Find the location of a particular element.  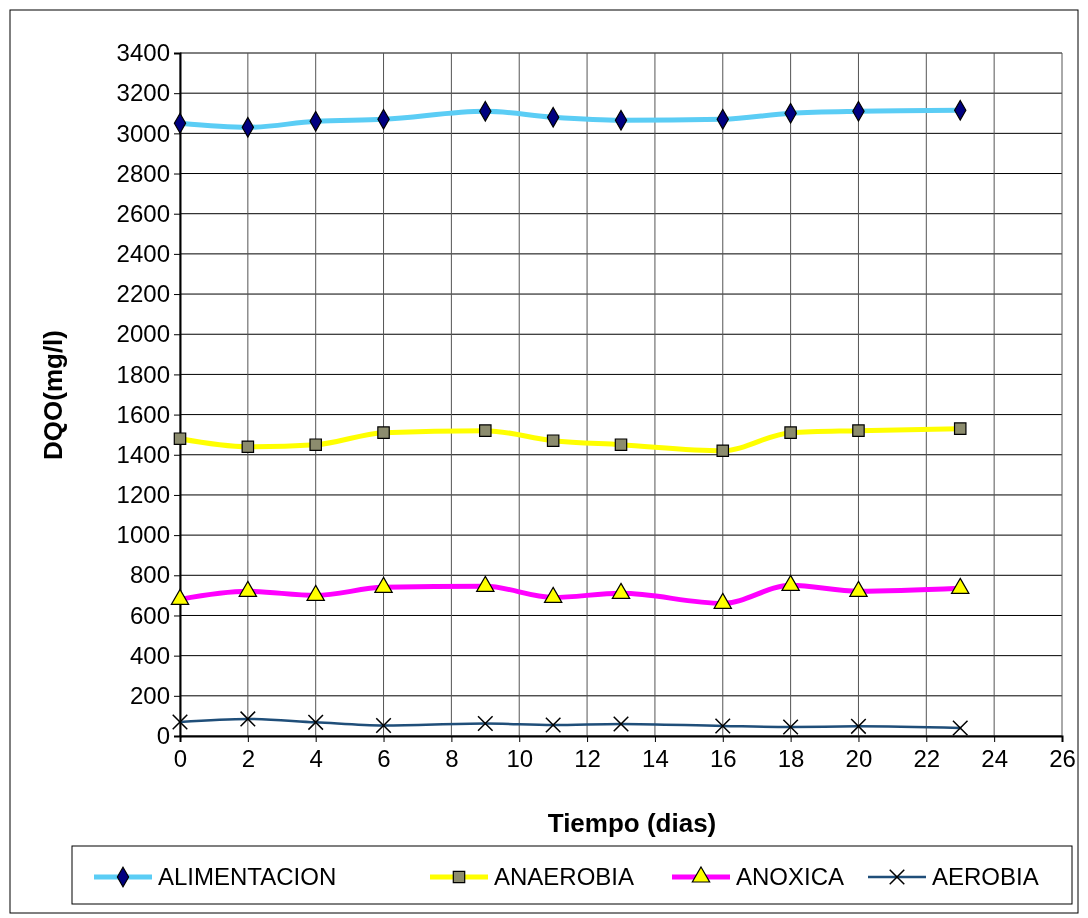

y-tick-label: 3000 is located at coordinates (143, 133).